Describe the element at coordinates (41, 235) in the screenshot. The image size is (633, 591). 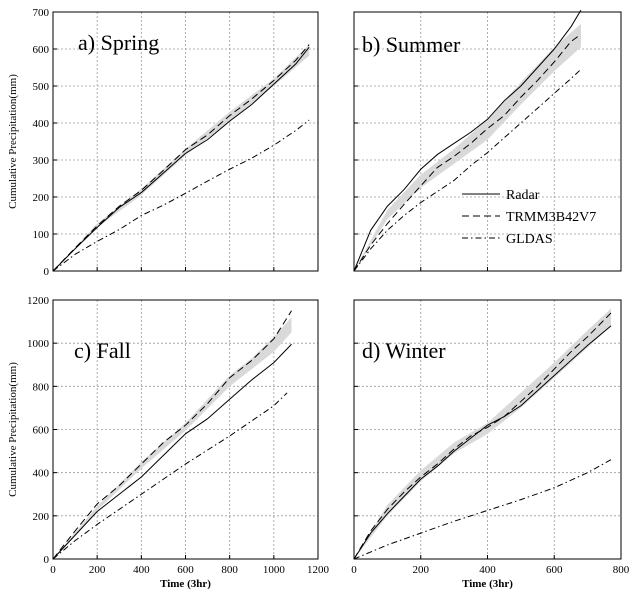
I see `y-tick-label: 100` at that location.